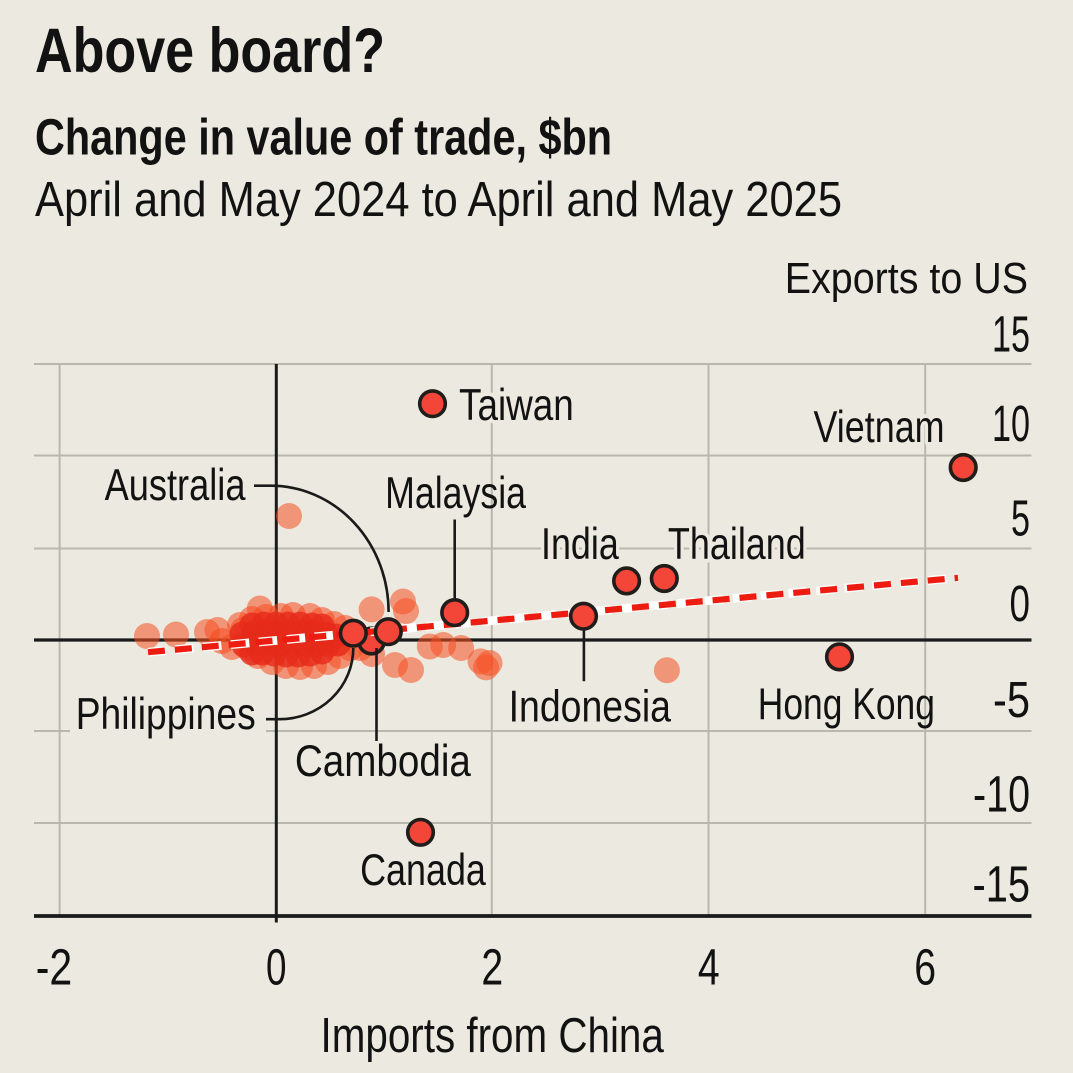 The width and height of the screenshot is (1073, 1073). Describe the element at coordinates (846, 704) in the screenshot. I see `svg-text: Hong Kong` at that location.